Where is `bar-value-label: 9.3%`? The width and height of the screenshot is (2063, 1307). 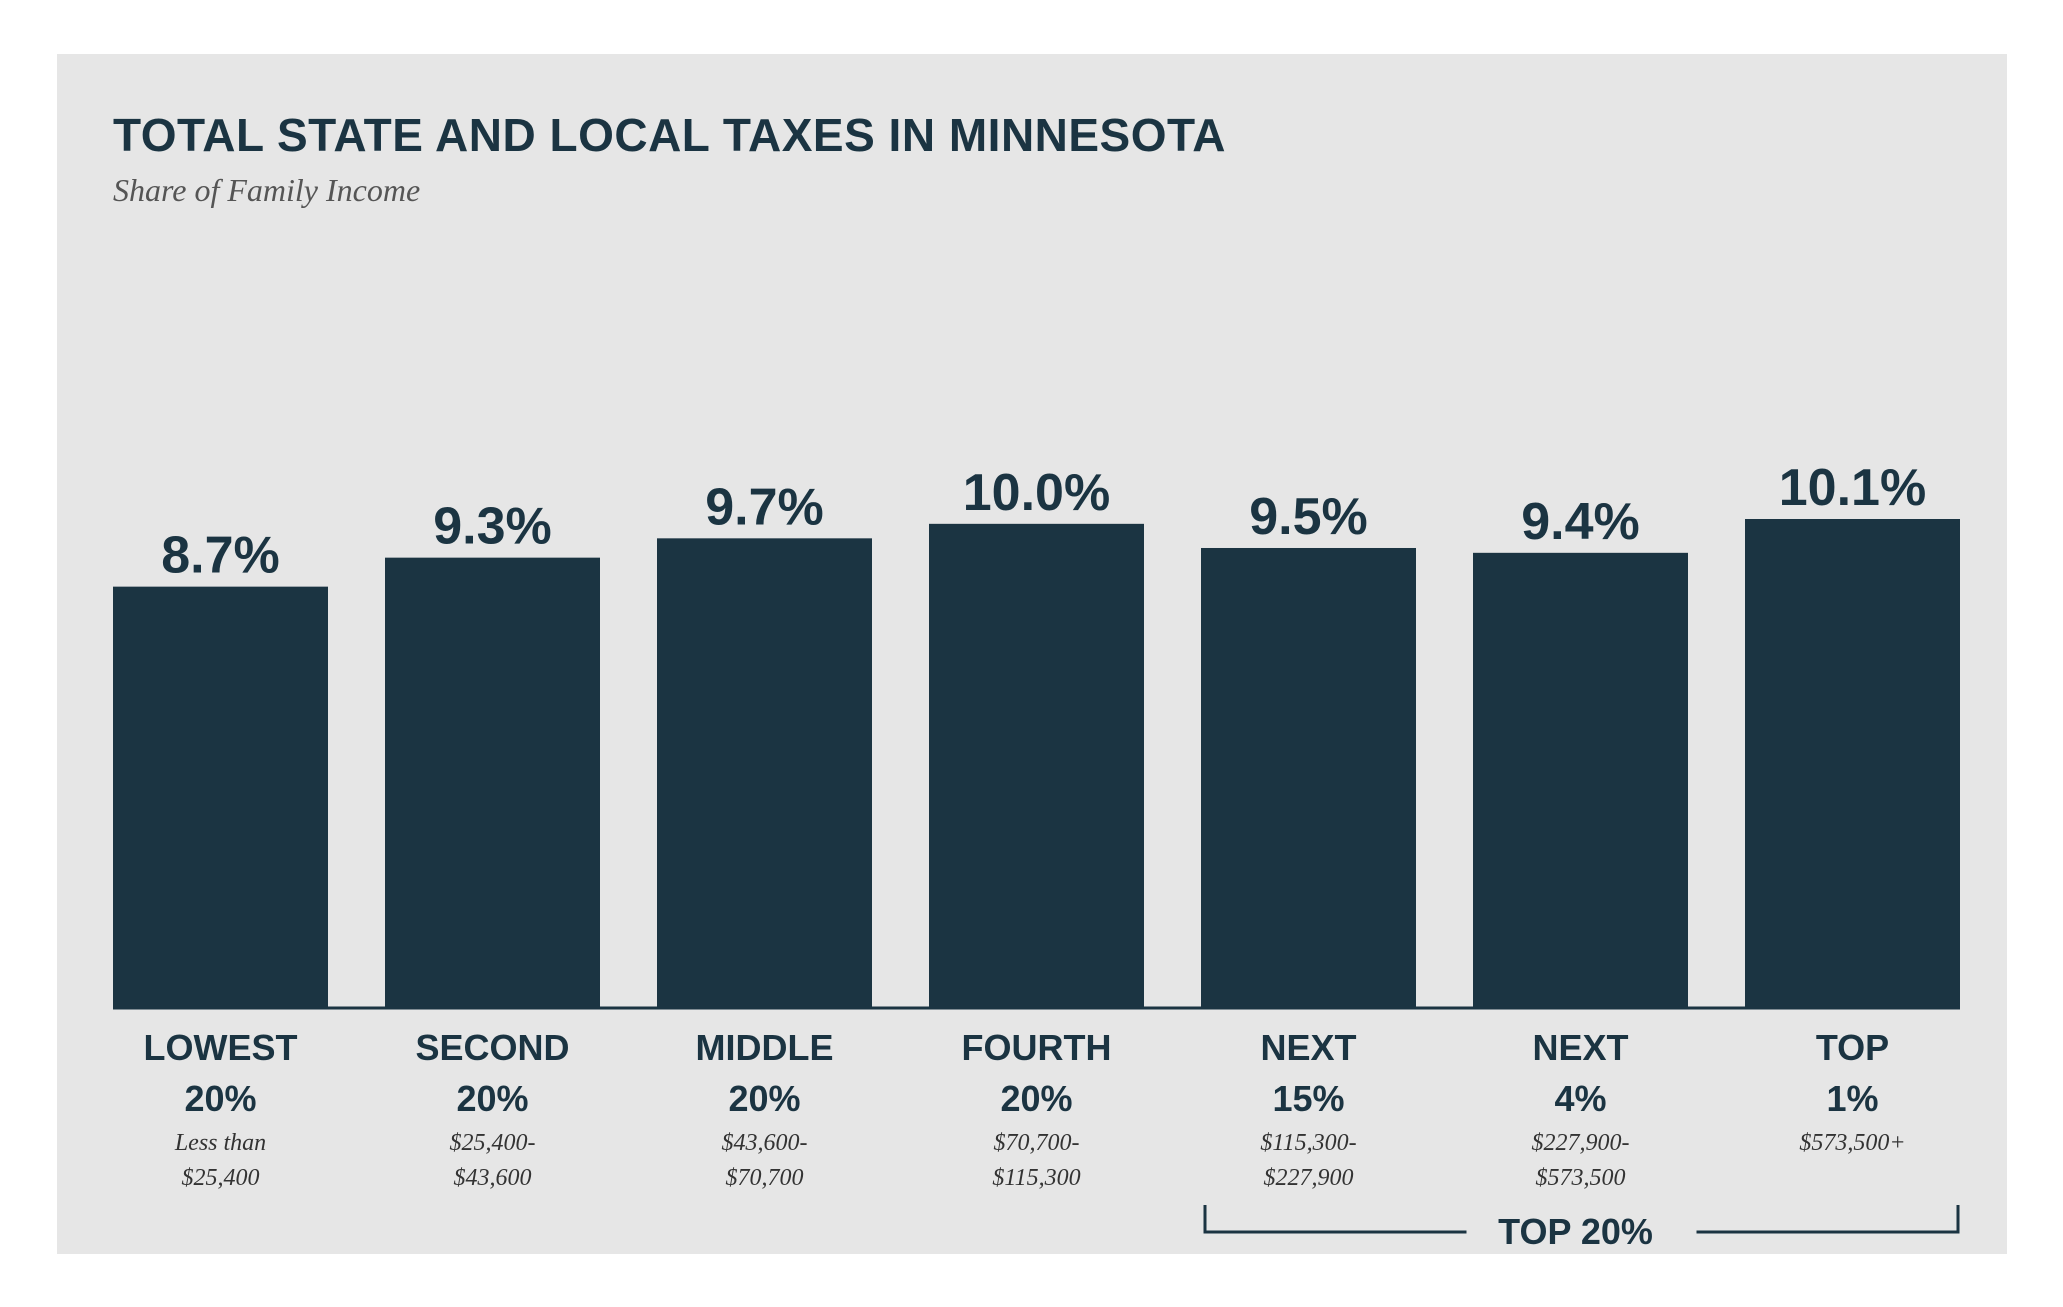
bar-value-label: 9.3% is located at coordinates (492, 527).